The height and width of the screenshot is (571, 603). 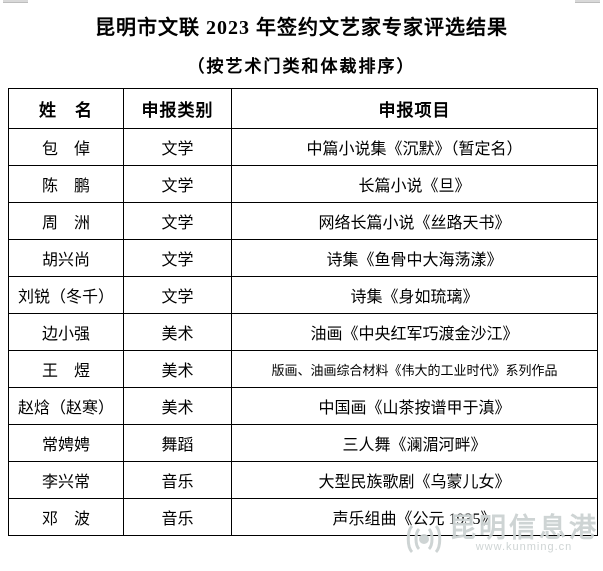 I want to click on scan-artifact-top-right, so click(x=587, y=1).